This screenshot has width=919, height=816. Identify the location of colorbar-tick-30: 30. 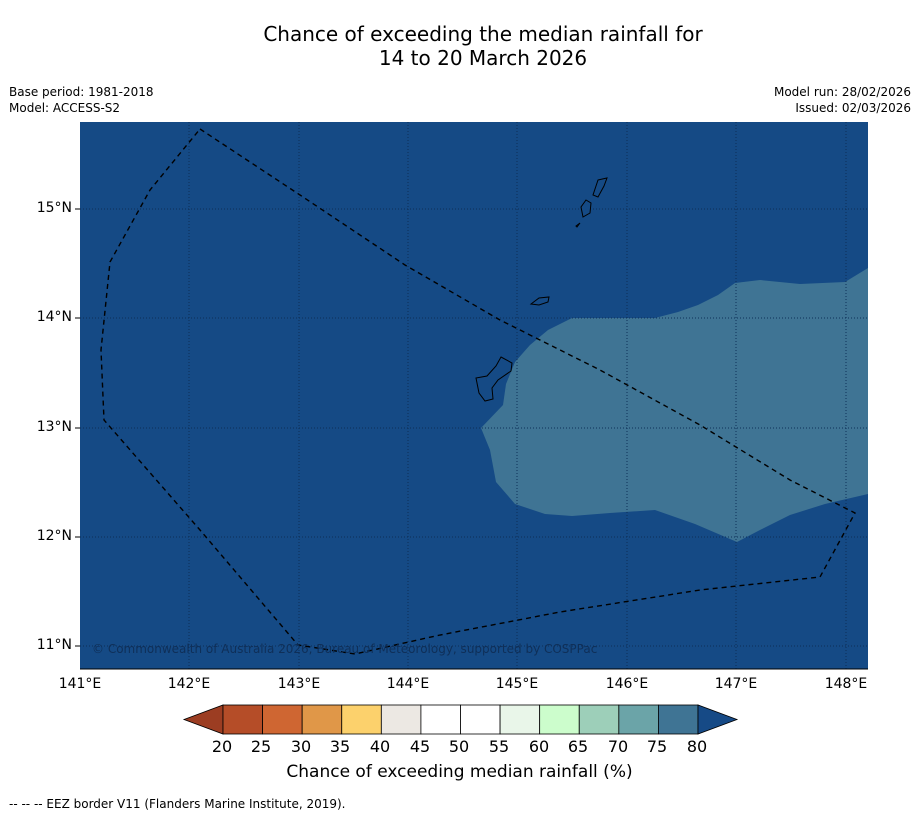
(301, 746).